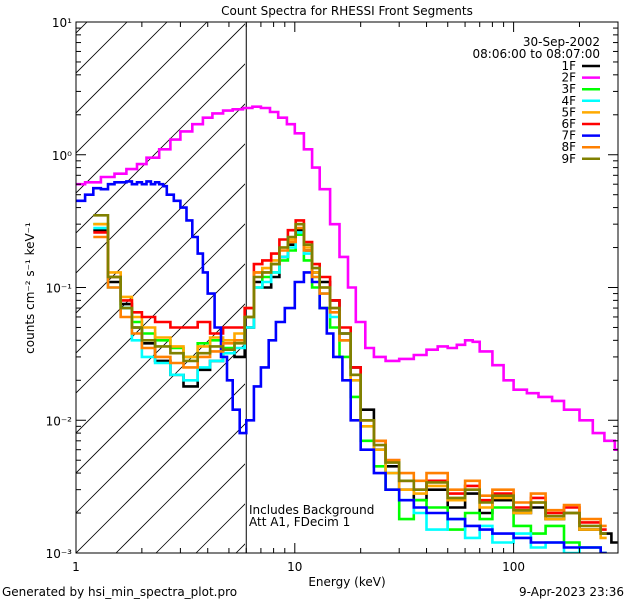  Describe the element at coordinates (571, 592) in the screenshot. I see `generation-timestamp: 9-Apr-2023 23:36` at that location.